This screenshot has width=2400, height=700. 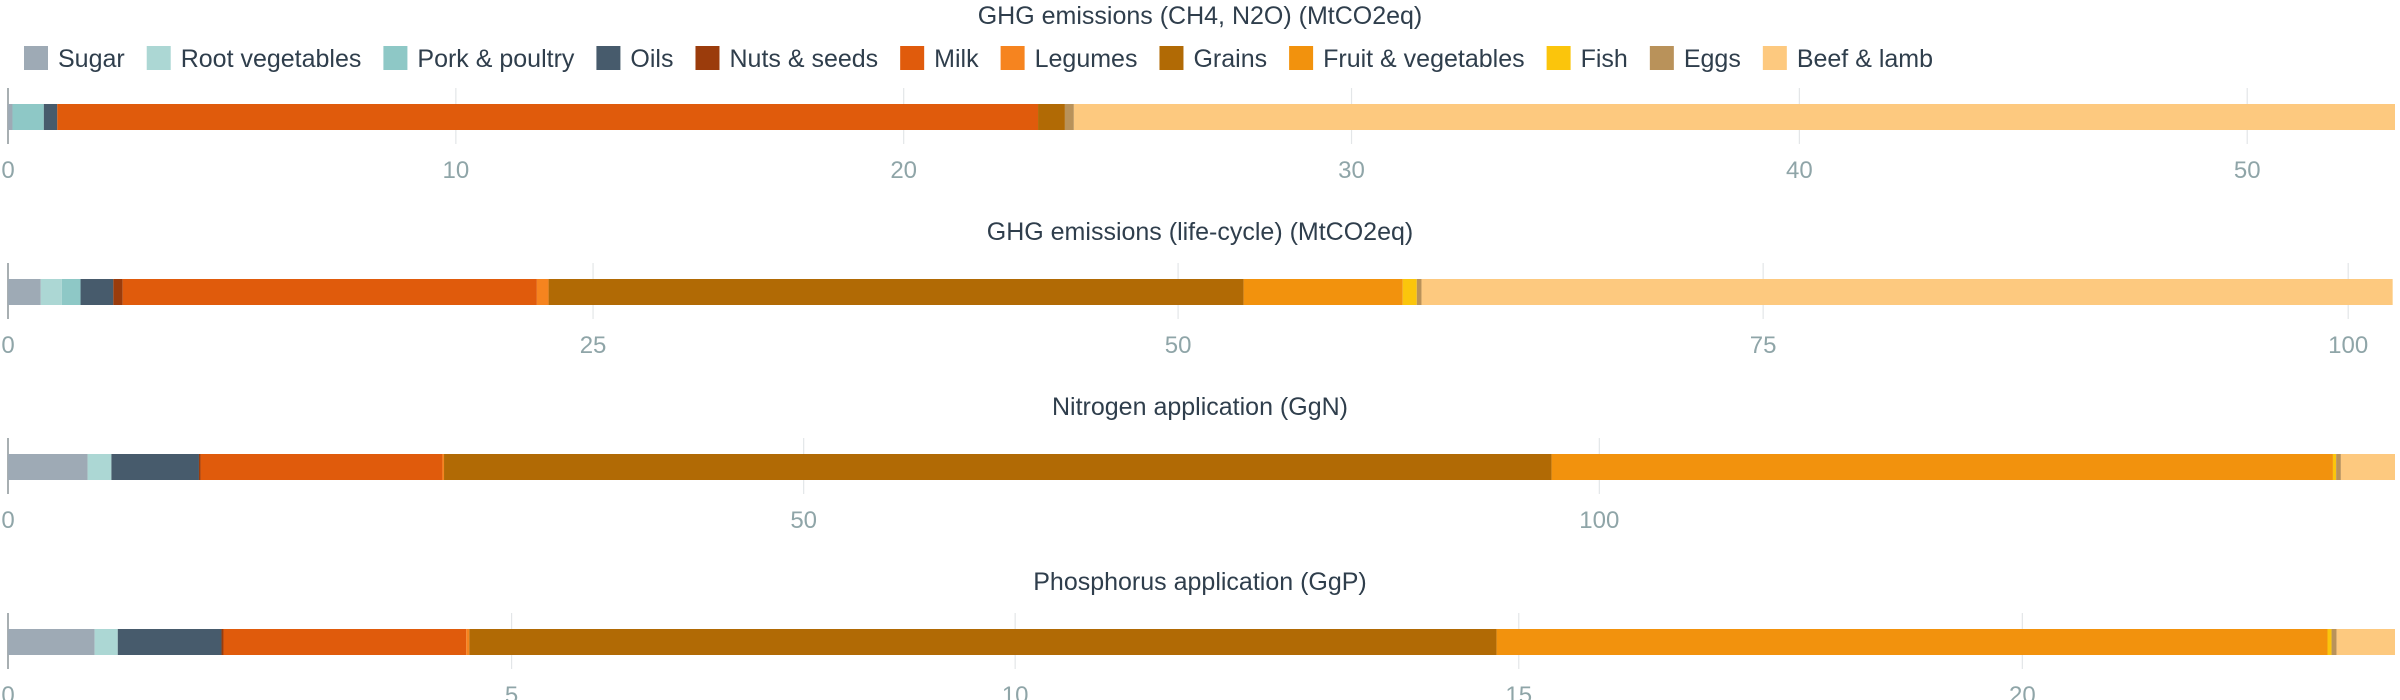 What do you see at coordinates (1051, 117) in the screenshot?
I see `bar-segment-0-grains` at bounding box center [1051, 117].